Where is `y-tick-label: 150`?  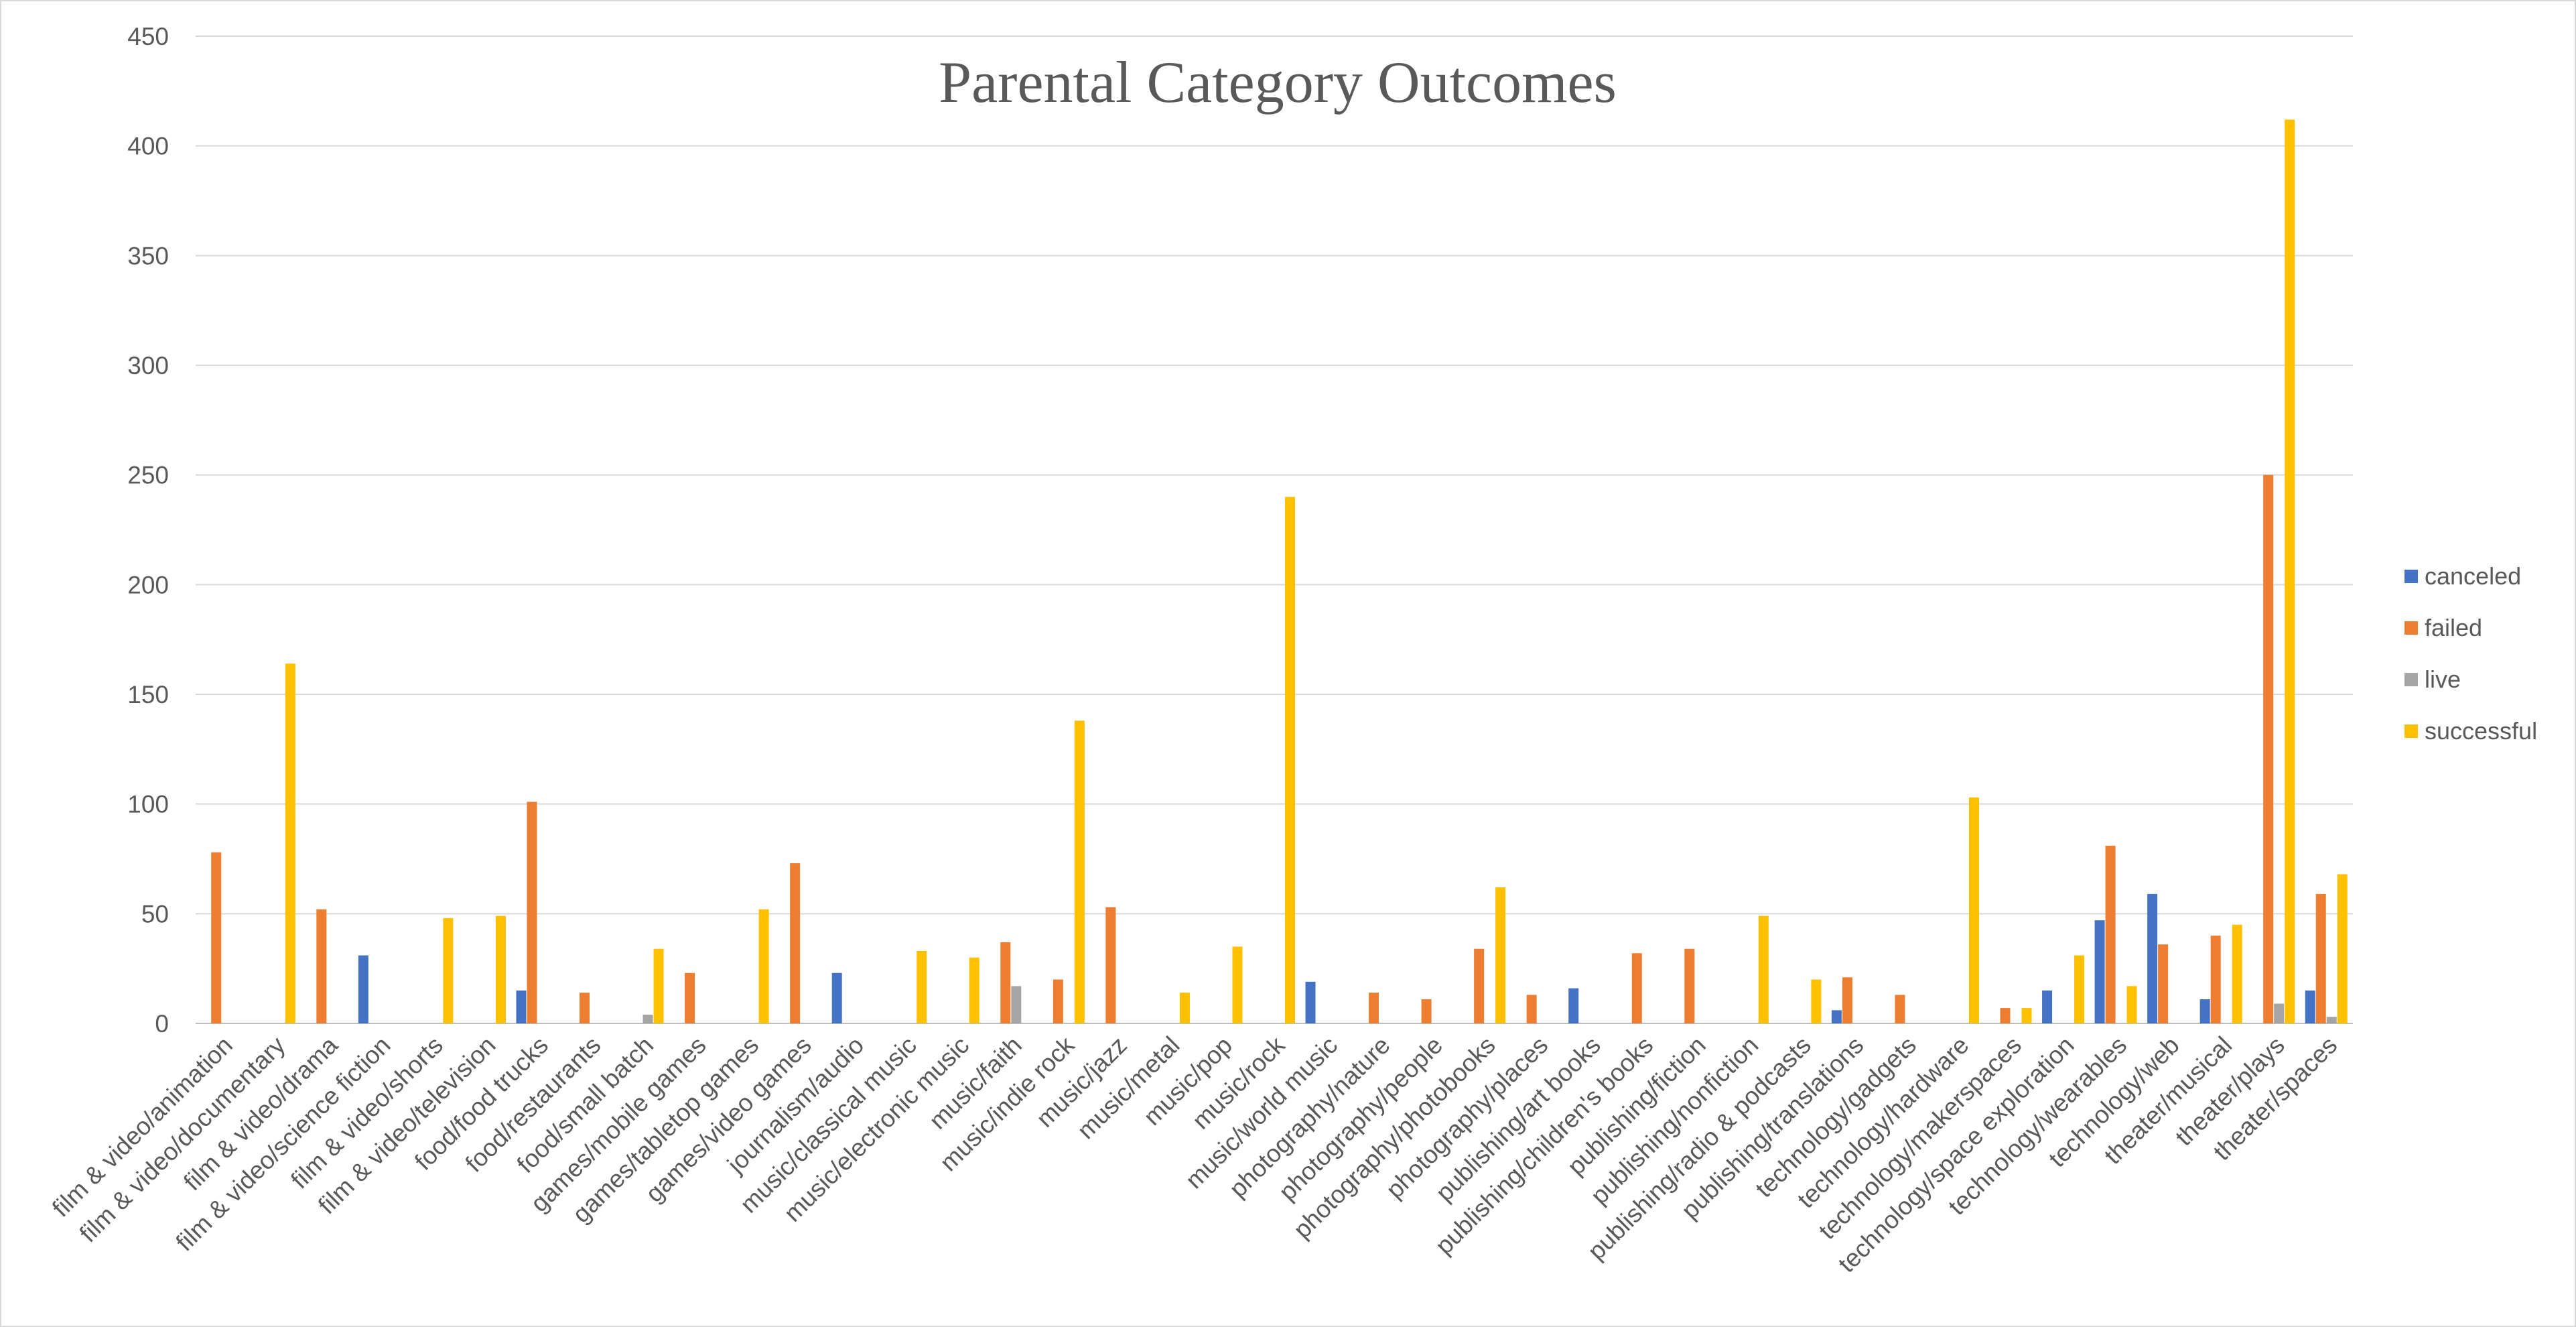
y-tick-label: 150 is located at coordinates (148, 694).